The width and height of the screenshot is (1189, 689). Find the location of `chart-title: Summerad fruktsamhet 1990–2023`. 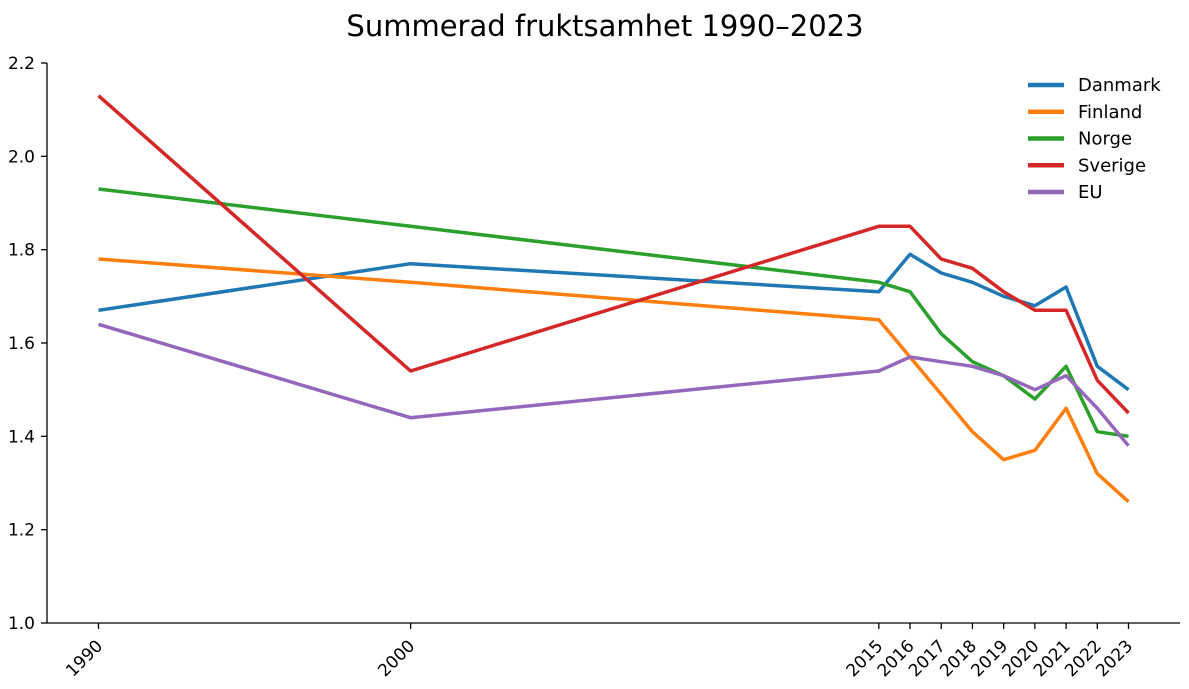

chart-title: Summerad fruktsamhet 1990–2023 is located at coordinates (604, 26).